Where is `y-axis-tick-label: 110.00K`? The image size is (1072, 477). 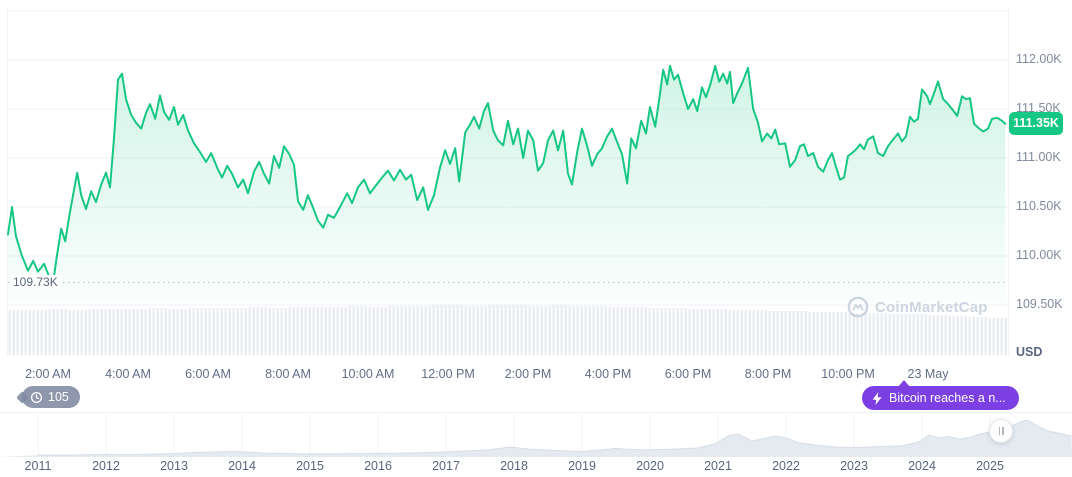
y-axis-tick-label: 110.00K is located at coordinates (1039, 255).